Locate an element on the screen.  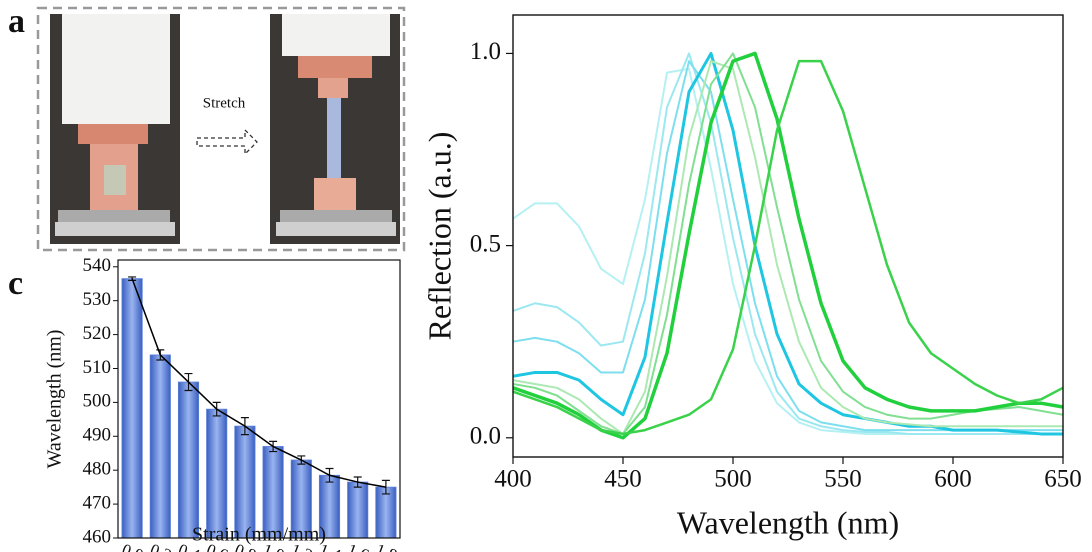
y-tick-label: 470 is located at coordinates (97, 502).